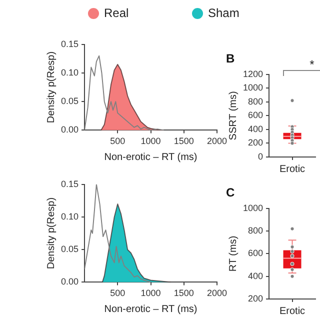 The width and height of the screenshot is (320, 320). Describe the element at coordinates (233, 115) in the screenshot. I see `y-axis-title: SSRT (ms)` at that location.